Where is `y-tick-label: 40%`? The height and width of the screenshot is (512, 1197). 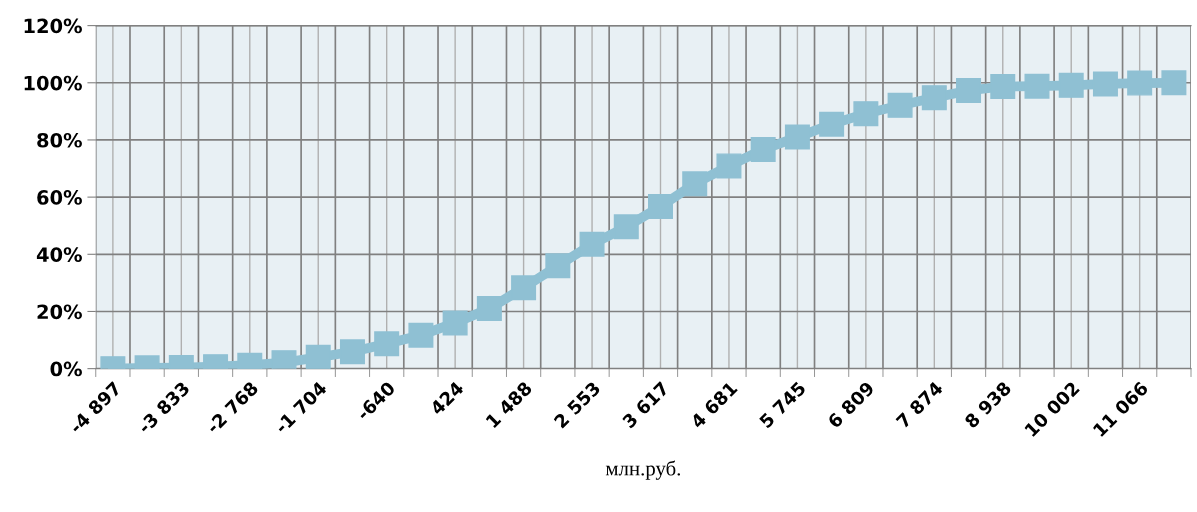 y-tick-label: 40% is located at coordinates (59, 254).